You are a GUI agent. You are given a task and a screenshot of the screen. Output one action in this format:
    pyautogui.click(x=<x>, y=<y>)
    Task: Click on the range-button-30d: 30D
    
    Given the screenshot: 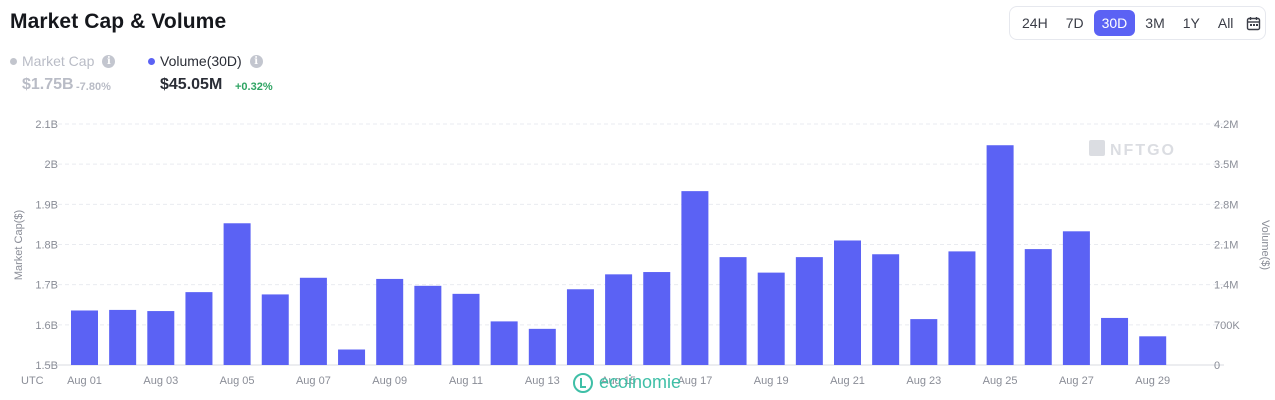 What is the action you would take?
    pyautogui.click(x=1114, y=23)
    